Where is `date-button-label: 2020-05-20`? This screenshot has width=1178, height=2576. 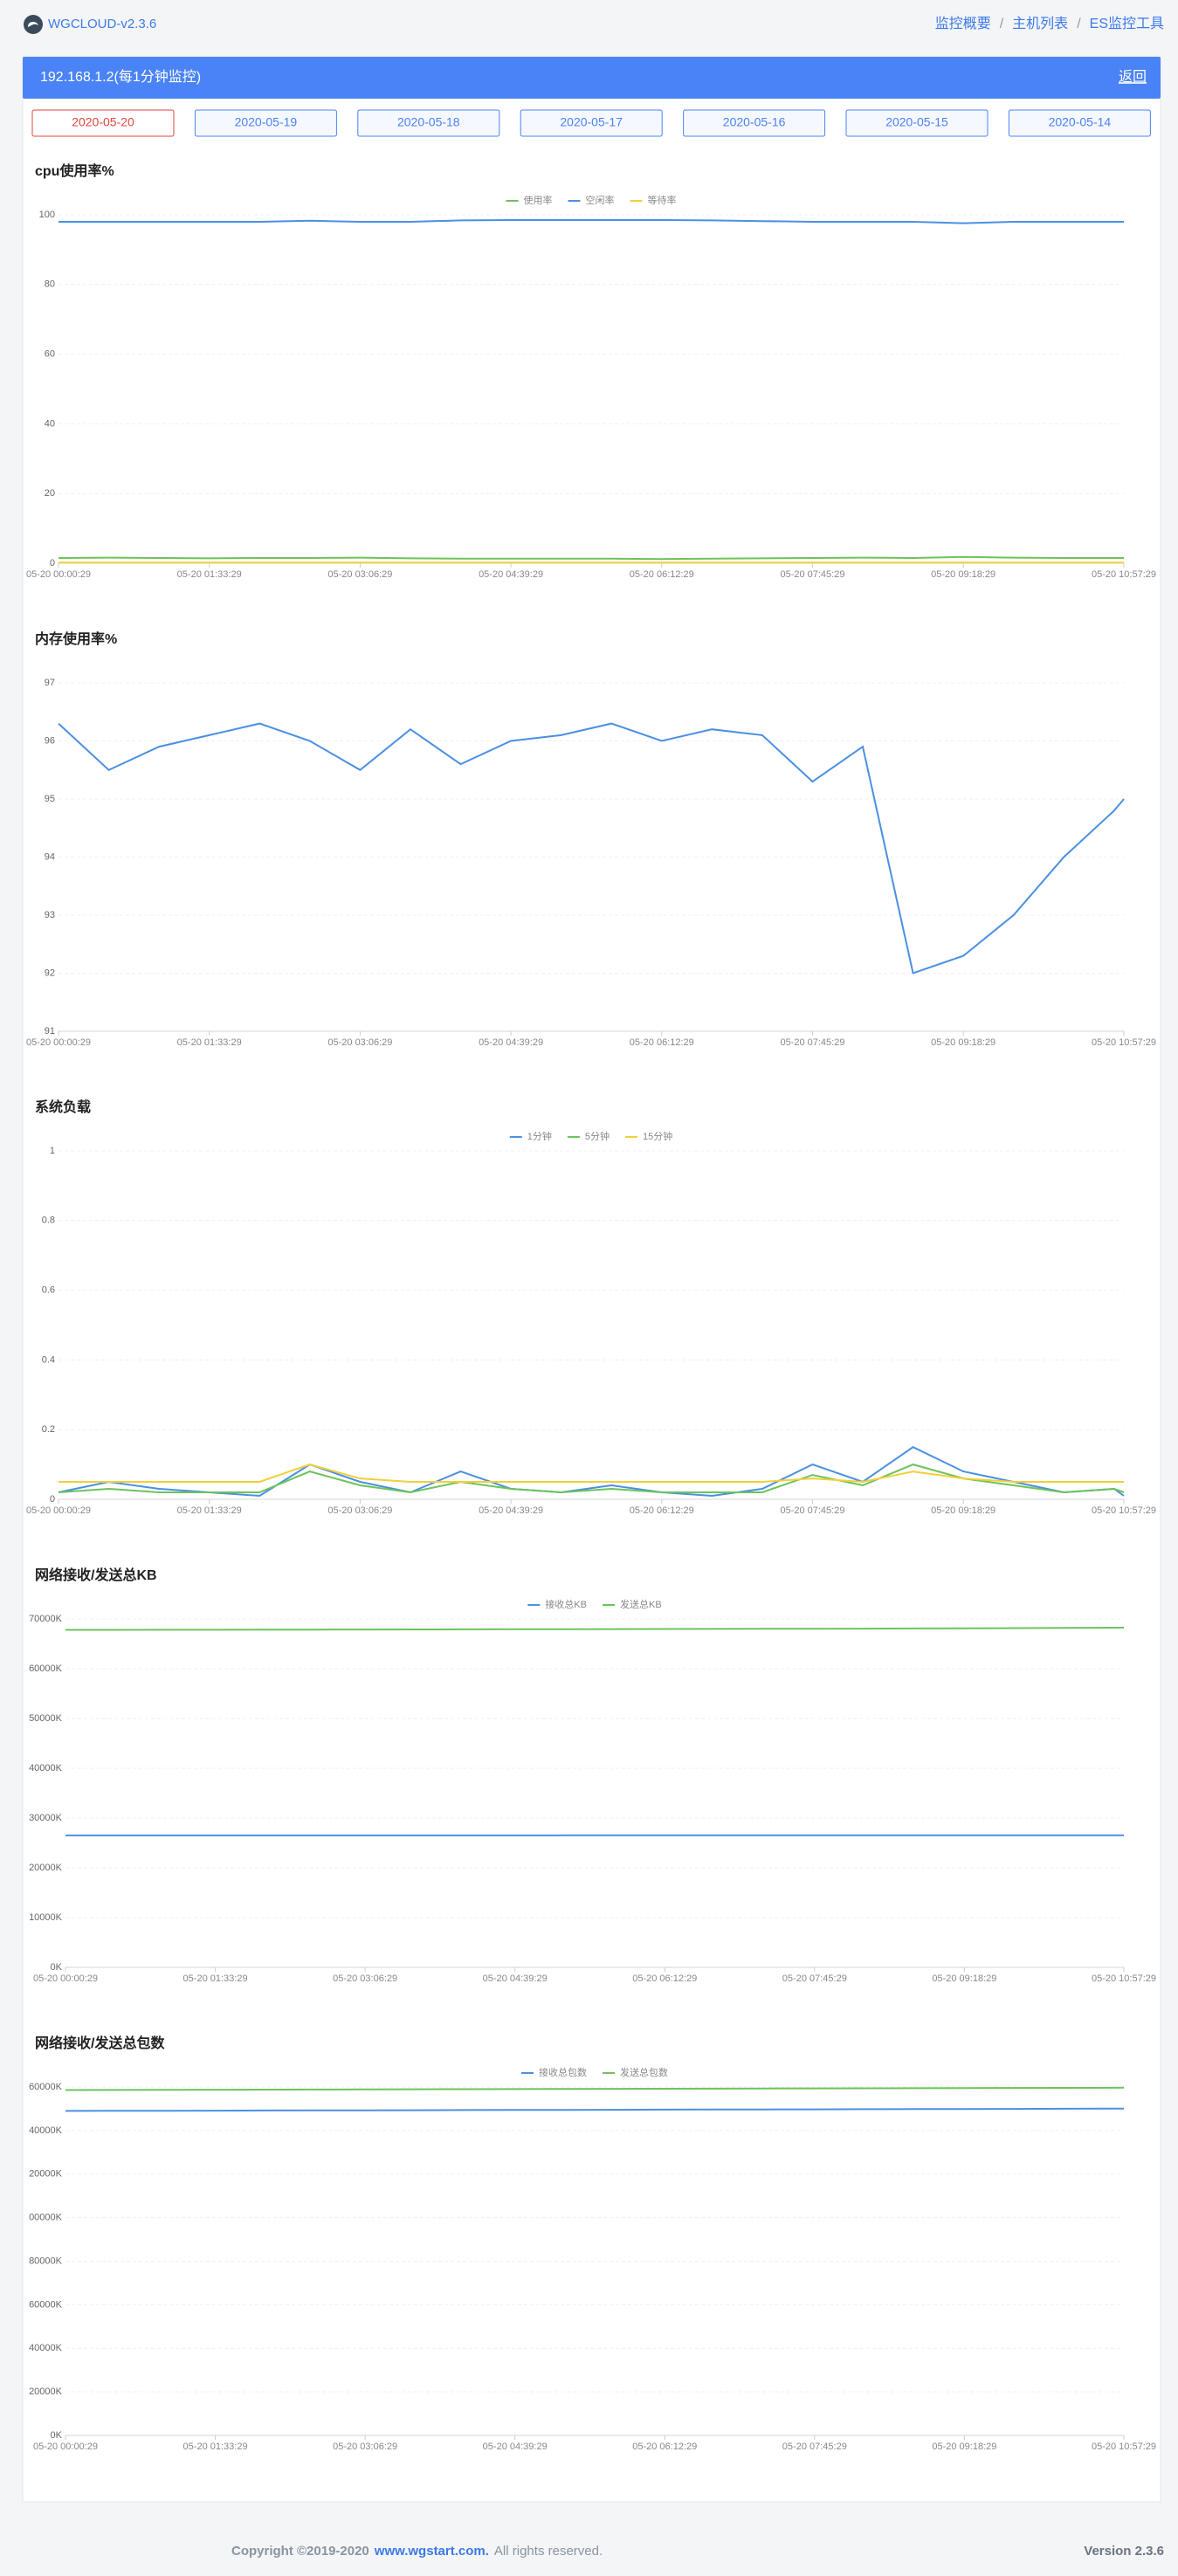 date-button-label: 2020-05-20 is located at coordinates (103, 122).